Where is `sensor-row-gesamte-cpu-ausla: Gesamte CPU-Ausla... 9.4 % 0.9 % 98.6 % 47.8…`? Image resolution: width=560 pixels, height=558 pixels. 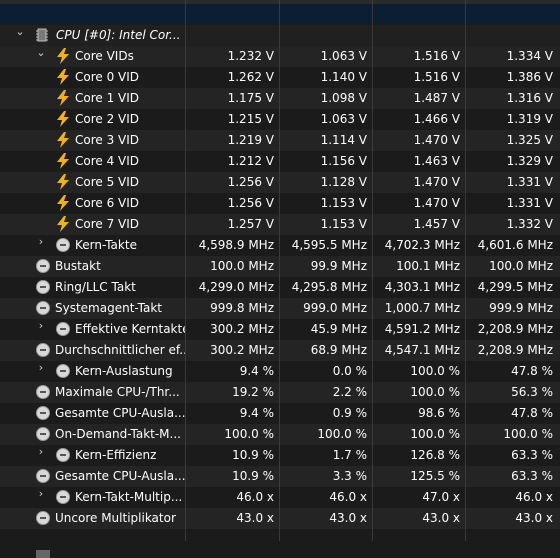 sensor-row-gesamte-cpu-ausla: Gesamte CPU-Ausla... 9.4 % 0.9 % 98.6 % 47.8… is located at coordinates (280, 413).